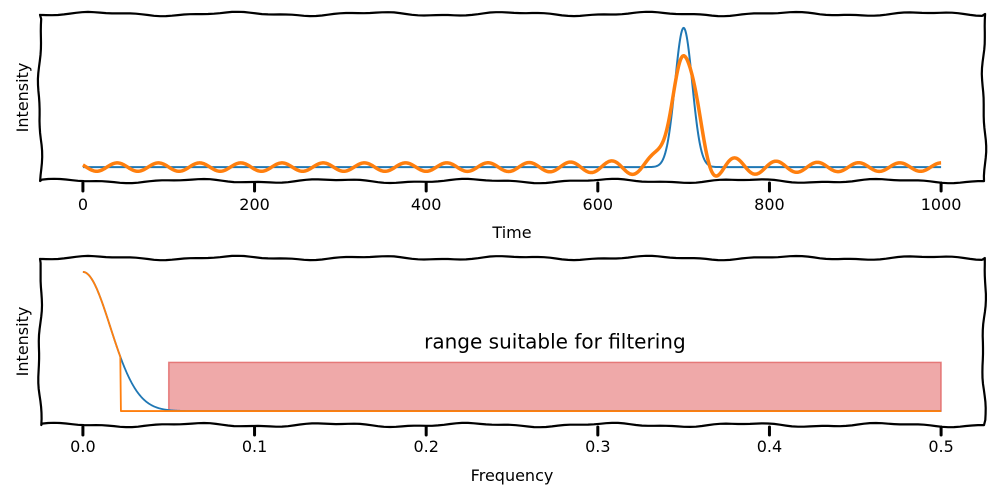 This screenshot has width=1000, height=500. Describe the element at coordinates (254, 446) in the screenshot. I see `x-tick-label: 0.1` at that location.